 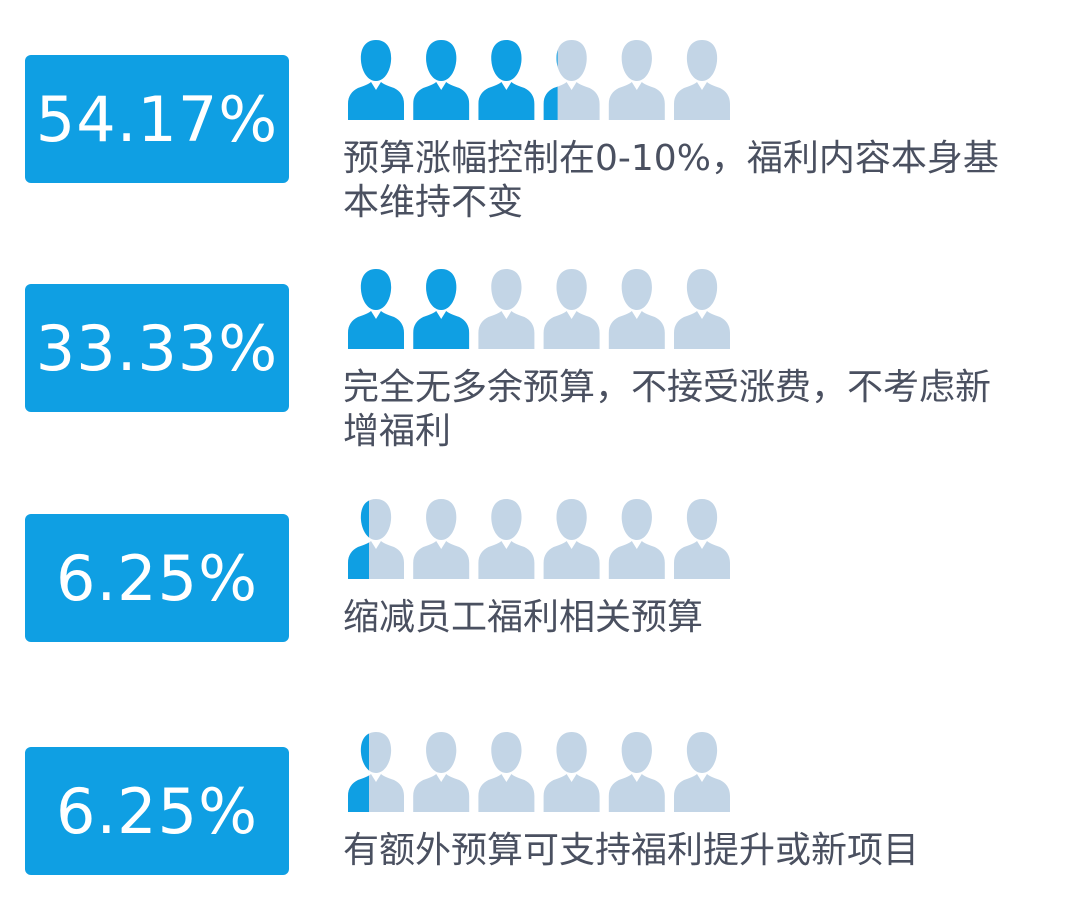 What do you see at coordinates (523, 617) in the screenshot?
I see `category-label: 缩减员工福利相关预算` at bounding box center [523, 617].